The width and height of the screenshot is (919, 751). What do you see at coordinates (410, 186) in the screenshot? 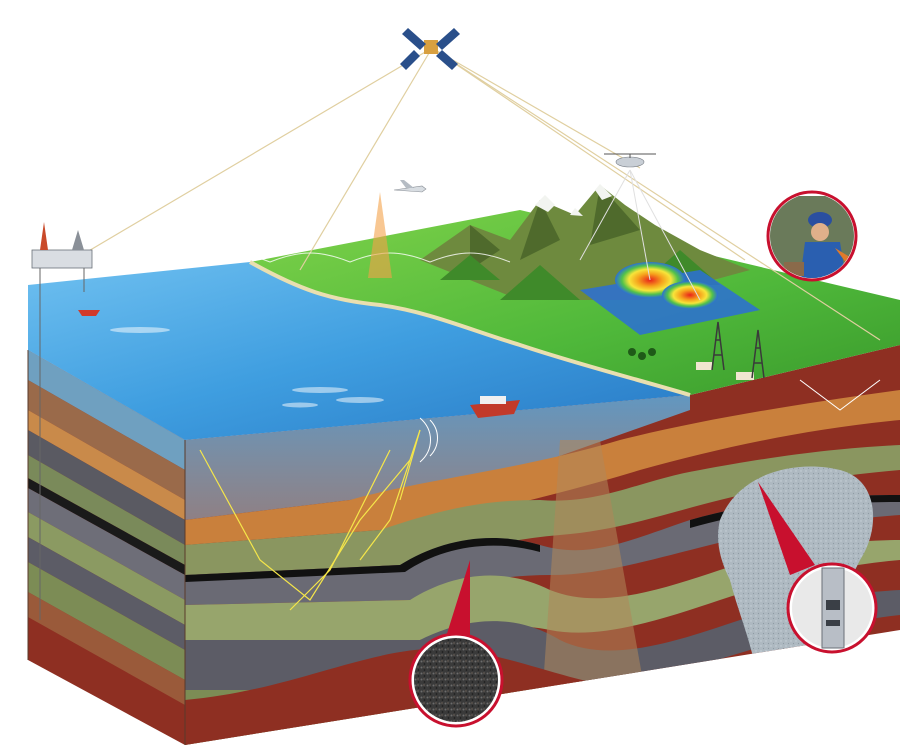
I see `airplane-icon` at bounding box center [410, 186].